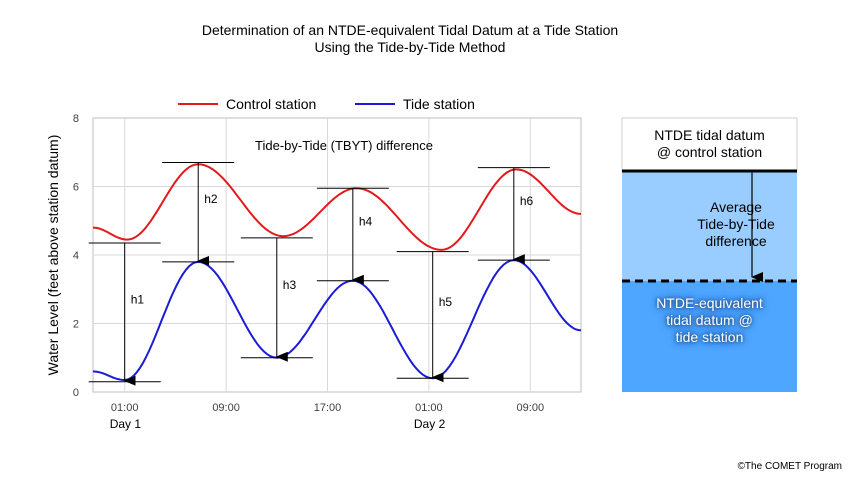 Image resolution: width=850 pixels, height=480 pixels. What do you see at coordinates (337, 320) in the screenshot?
I see `tide-station-line` at bounding box center [337, 320].